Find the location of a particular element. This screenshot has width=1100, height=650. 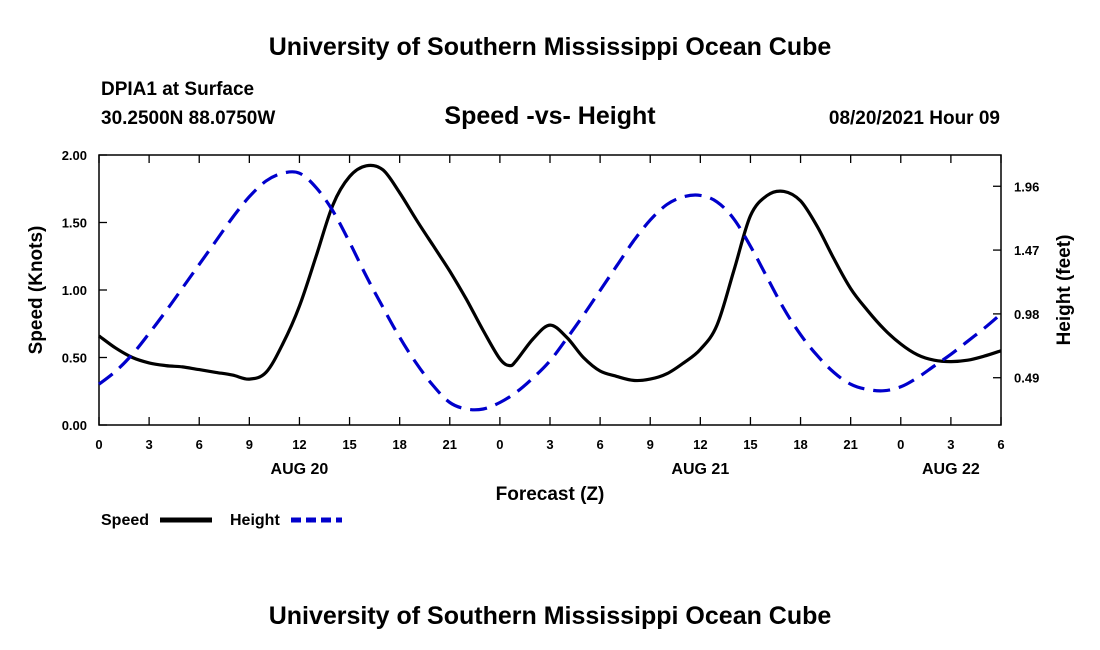

legend: Speed Height is located at coordinates (221, 520).